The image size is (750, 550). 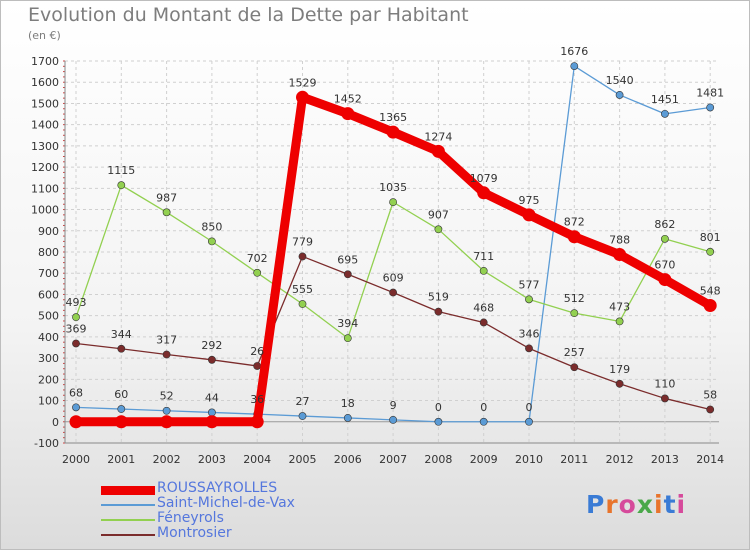 What do you see at coordinates (302, 241) in the screenshot?
I see `data-label-montrosier: 779` at bounding box center [302, 241].